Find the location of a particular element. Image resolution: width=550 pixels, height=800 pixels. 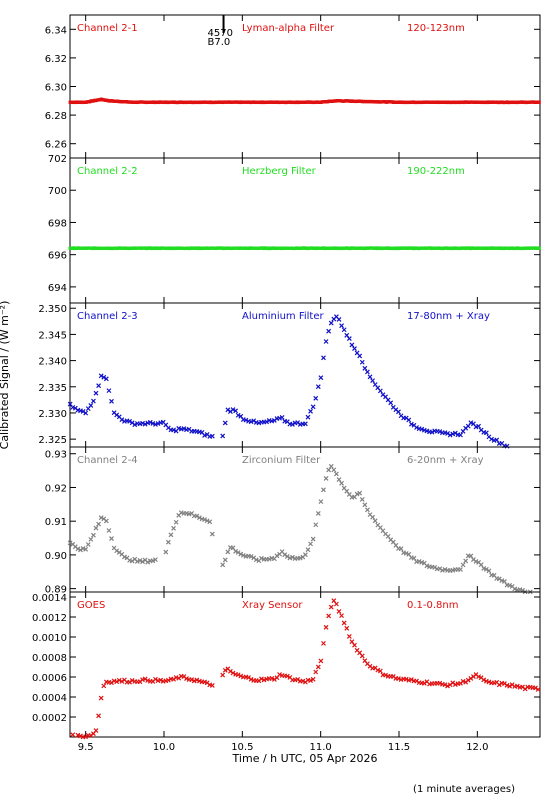

footnote: (1 minute averages) is located at coordinates (464, 789).